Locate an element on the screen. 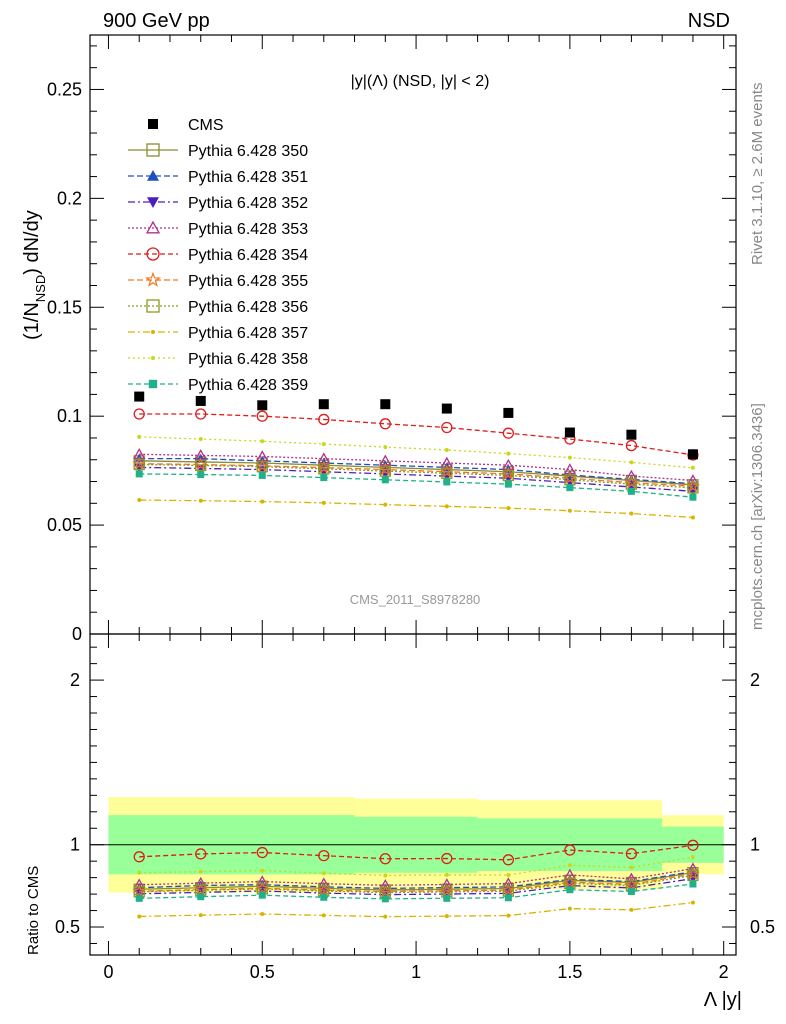  ratio-y-tick-label: 0.5 is located at coordinates (67, 927).